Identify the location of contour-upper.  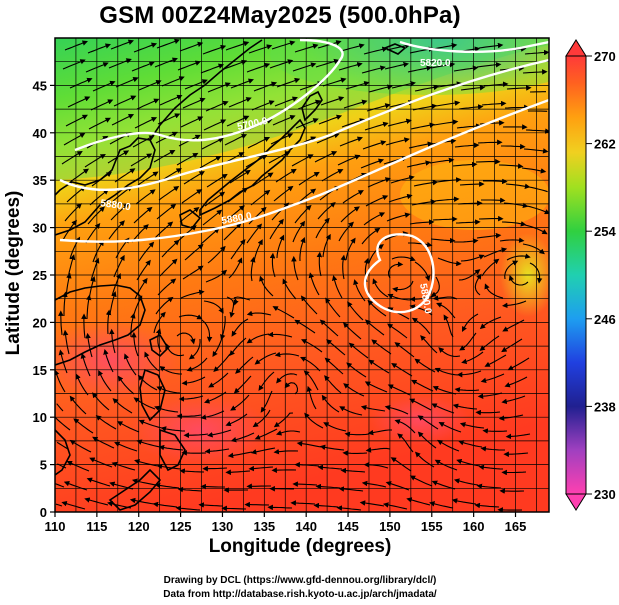
(474, 46).